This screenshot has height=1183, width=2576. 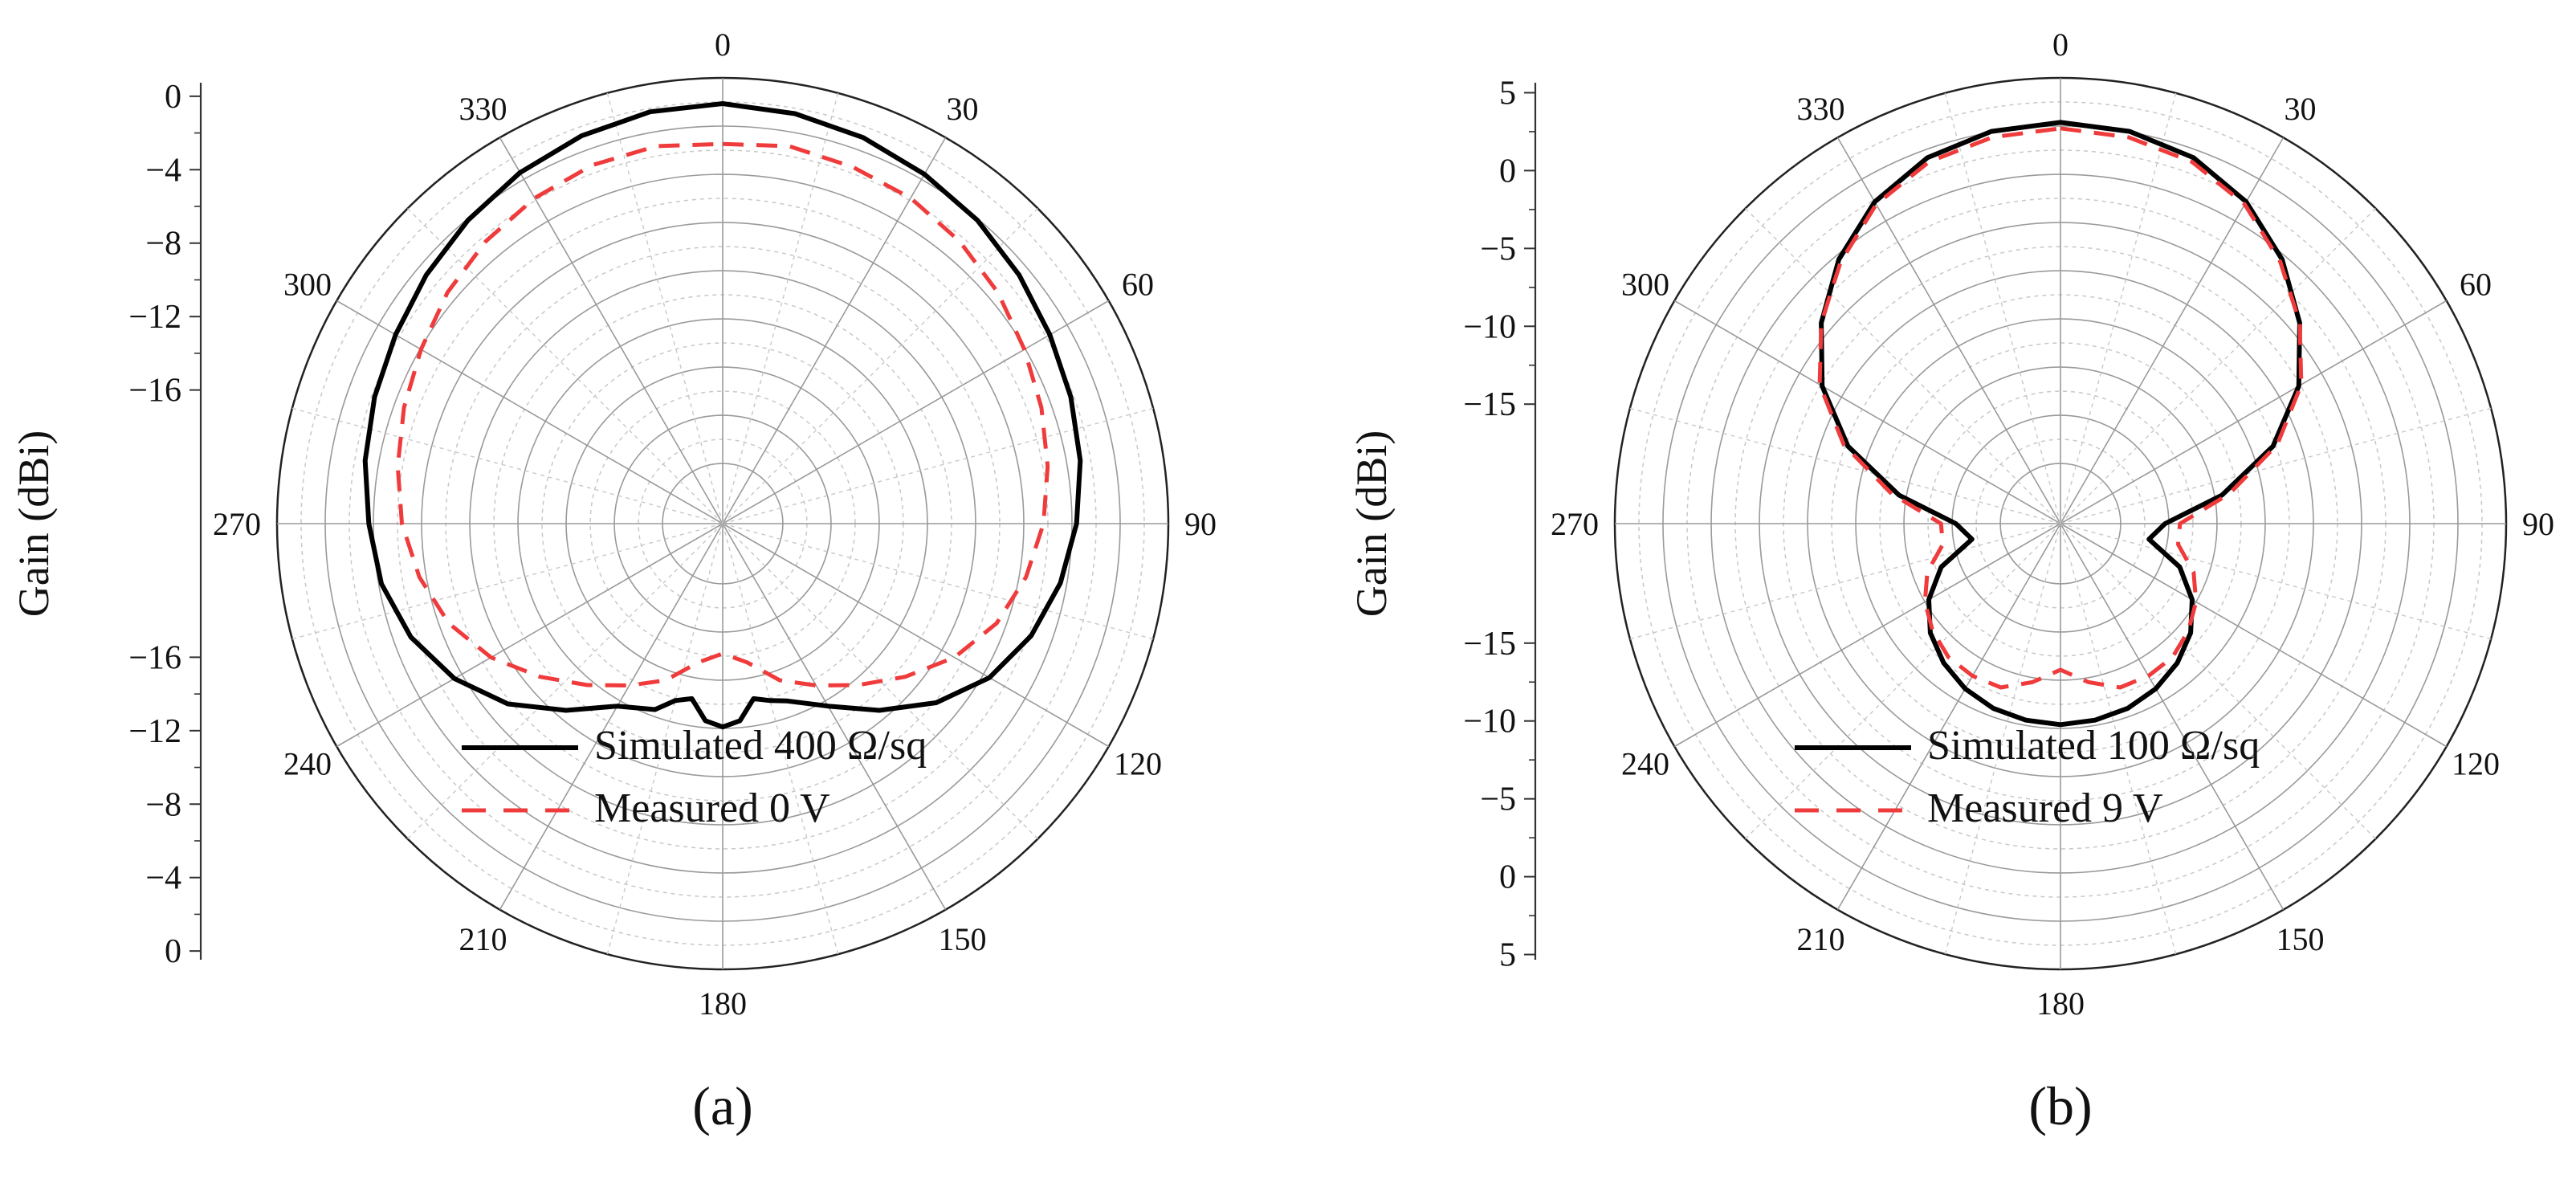 What do you see at coordinates (712, 808) in the screenshot?
I see `legend-label: Measured 0 V` at bounding box center [712, 808].